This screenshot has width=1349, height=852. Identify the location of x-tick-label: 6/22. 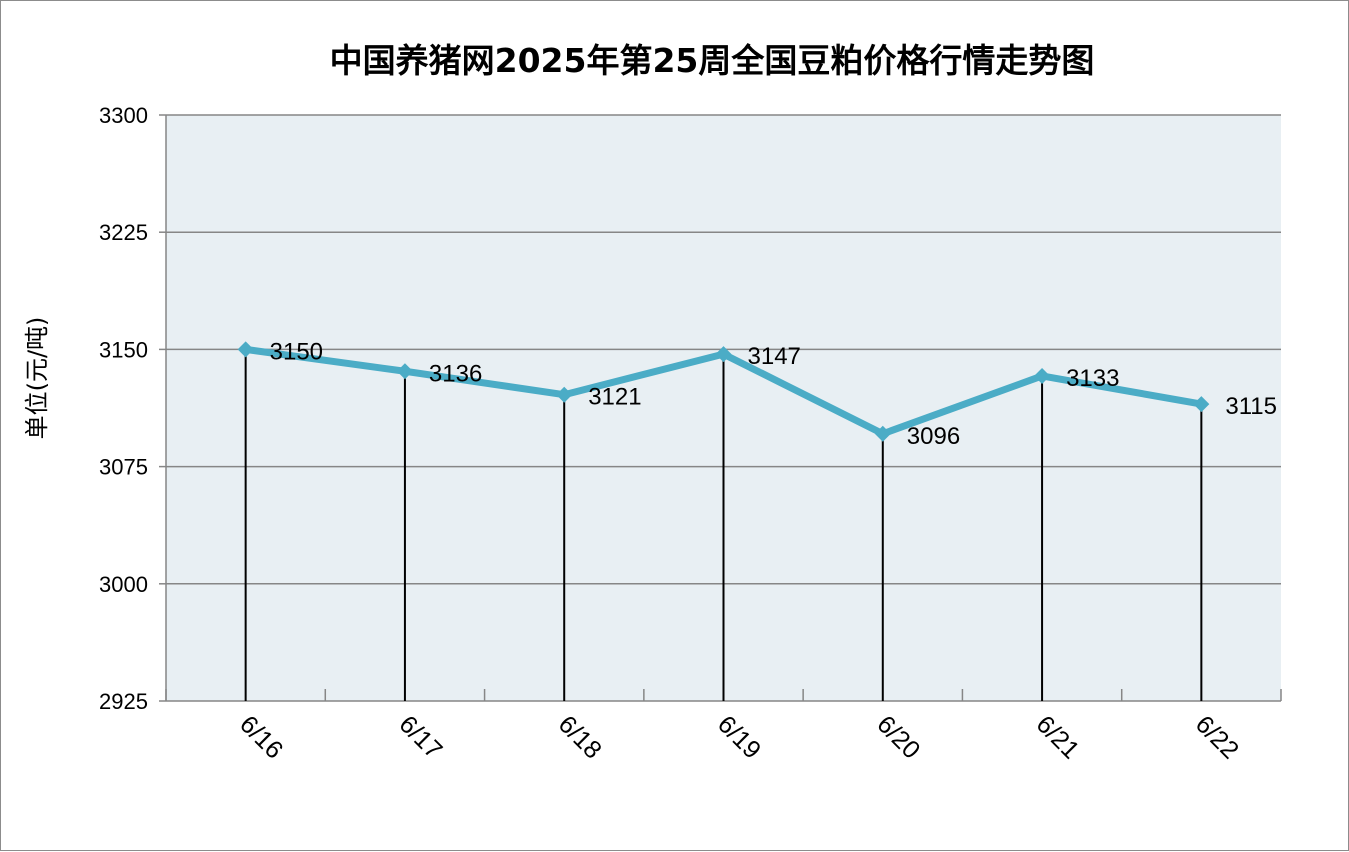
(1217, 737).